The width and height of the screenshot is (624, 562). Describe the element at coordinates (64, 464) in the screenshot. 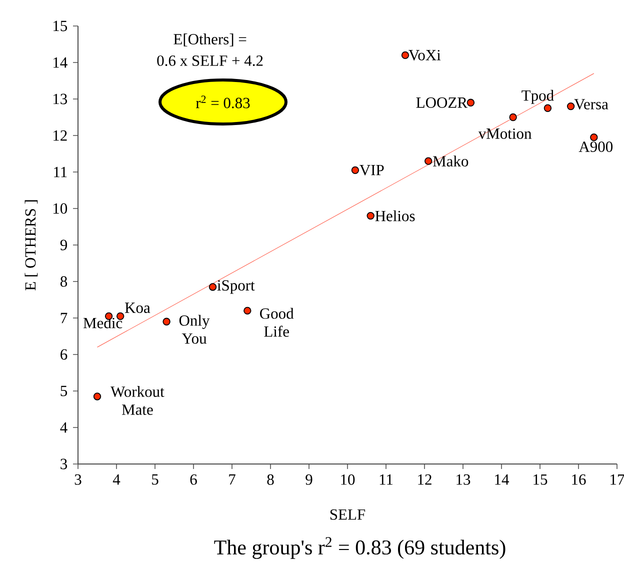

I see `y-tick-label: 3` at that location.